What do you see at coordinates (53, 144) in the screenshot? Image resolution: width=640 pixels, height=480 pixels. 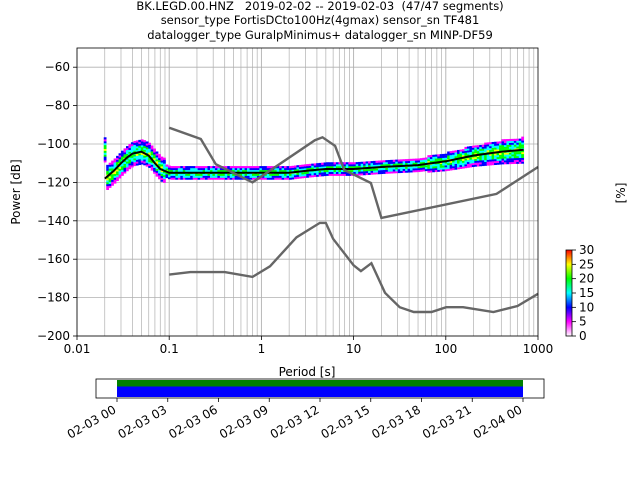 I see `y-tick-label: −100` at bounding box center [53, 144].